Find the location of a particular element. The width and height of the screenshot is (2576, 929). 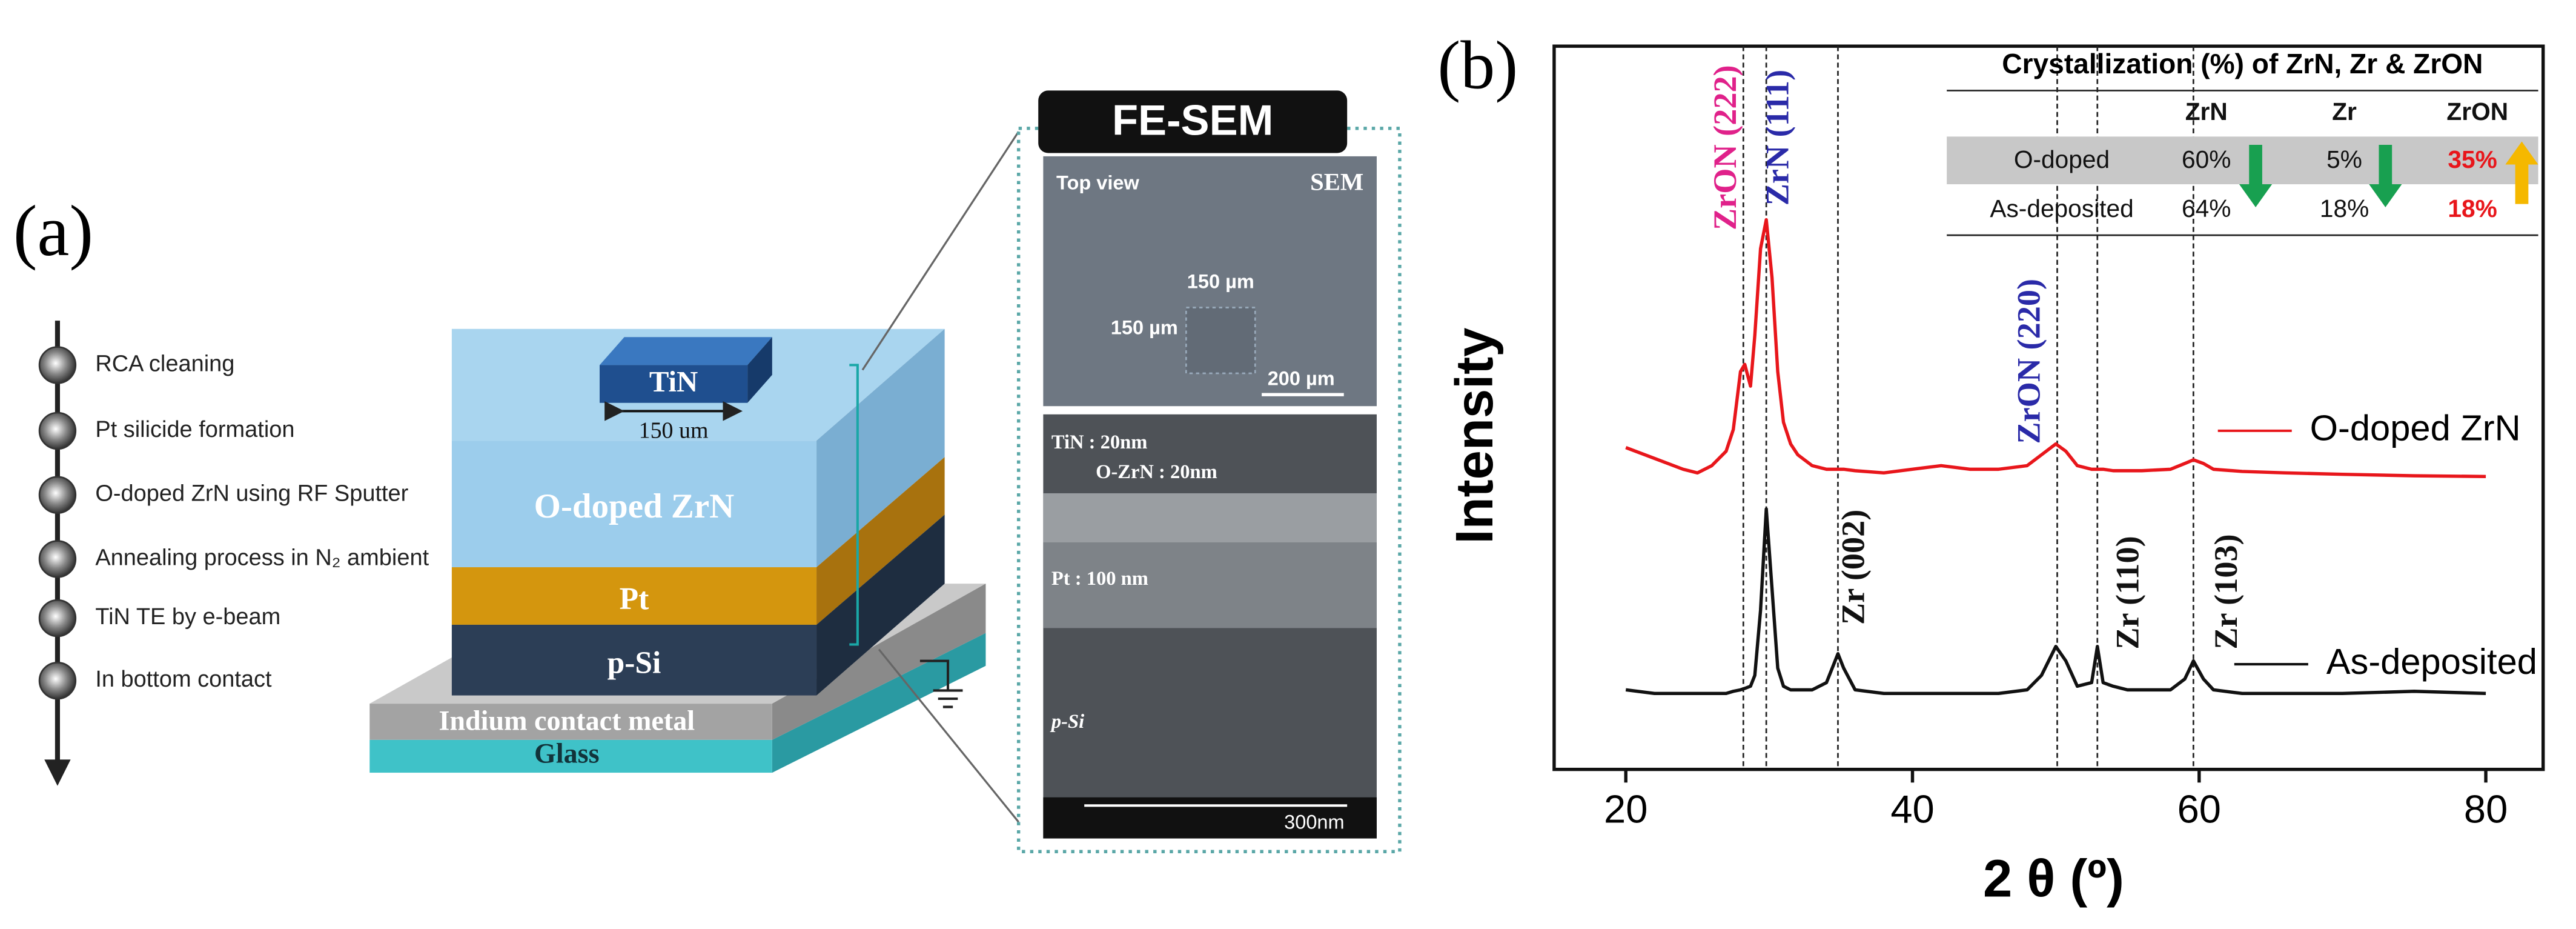

indium-front is located at coordinates (570, 722).